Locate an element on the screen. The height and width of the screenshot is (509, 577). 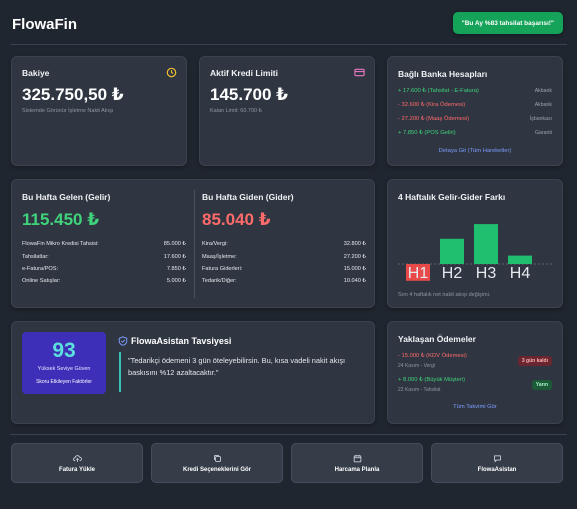
due-badge: 3 gün kaldı is located at coordinates (534, 361).